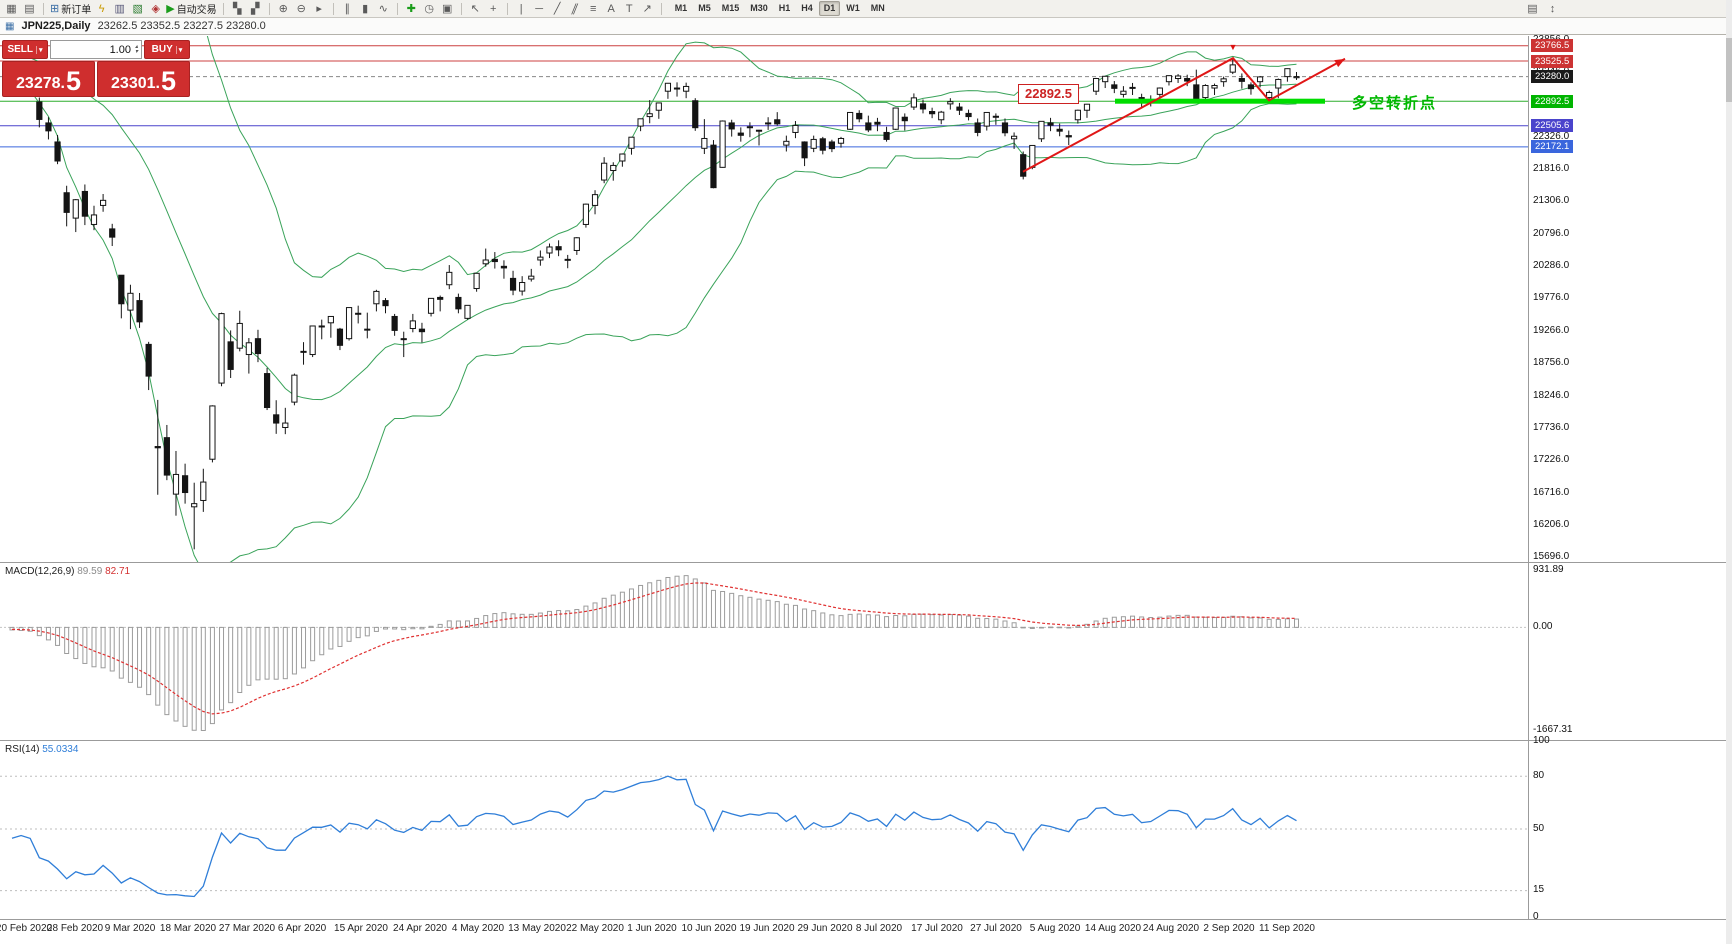 The height and width of the screenshot is (944, 1732). Describe the element at coordinates (48, 79) in the screenshot. I see `sell-price-button: 23278. 5` at that location.